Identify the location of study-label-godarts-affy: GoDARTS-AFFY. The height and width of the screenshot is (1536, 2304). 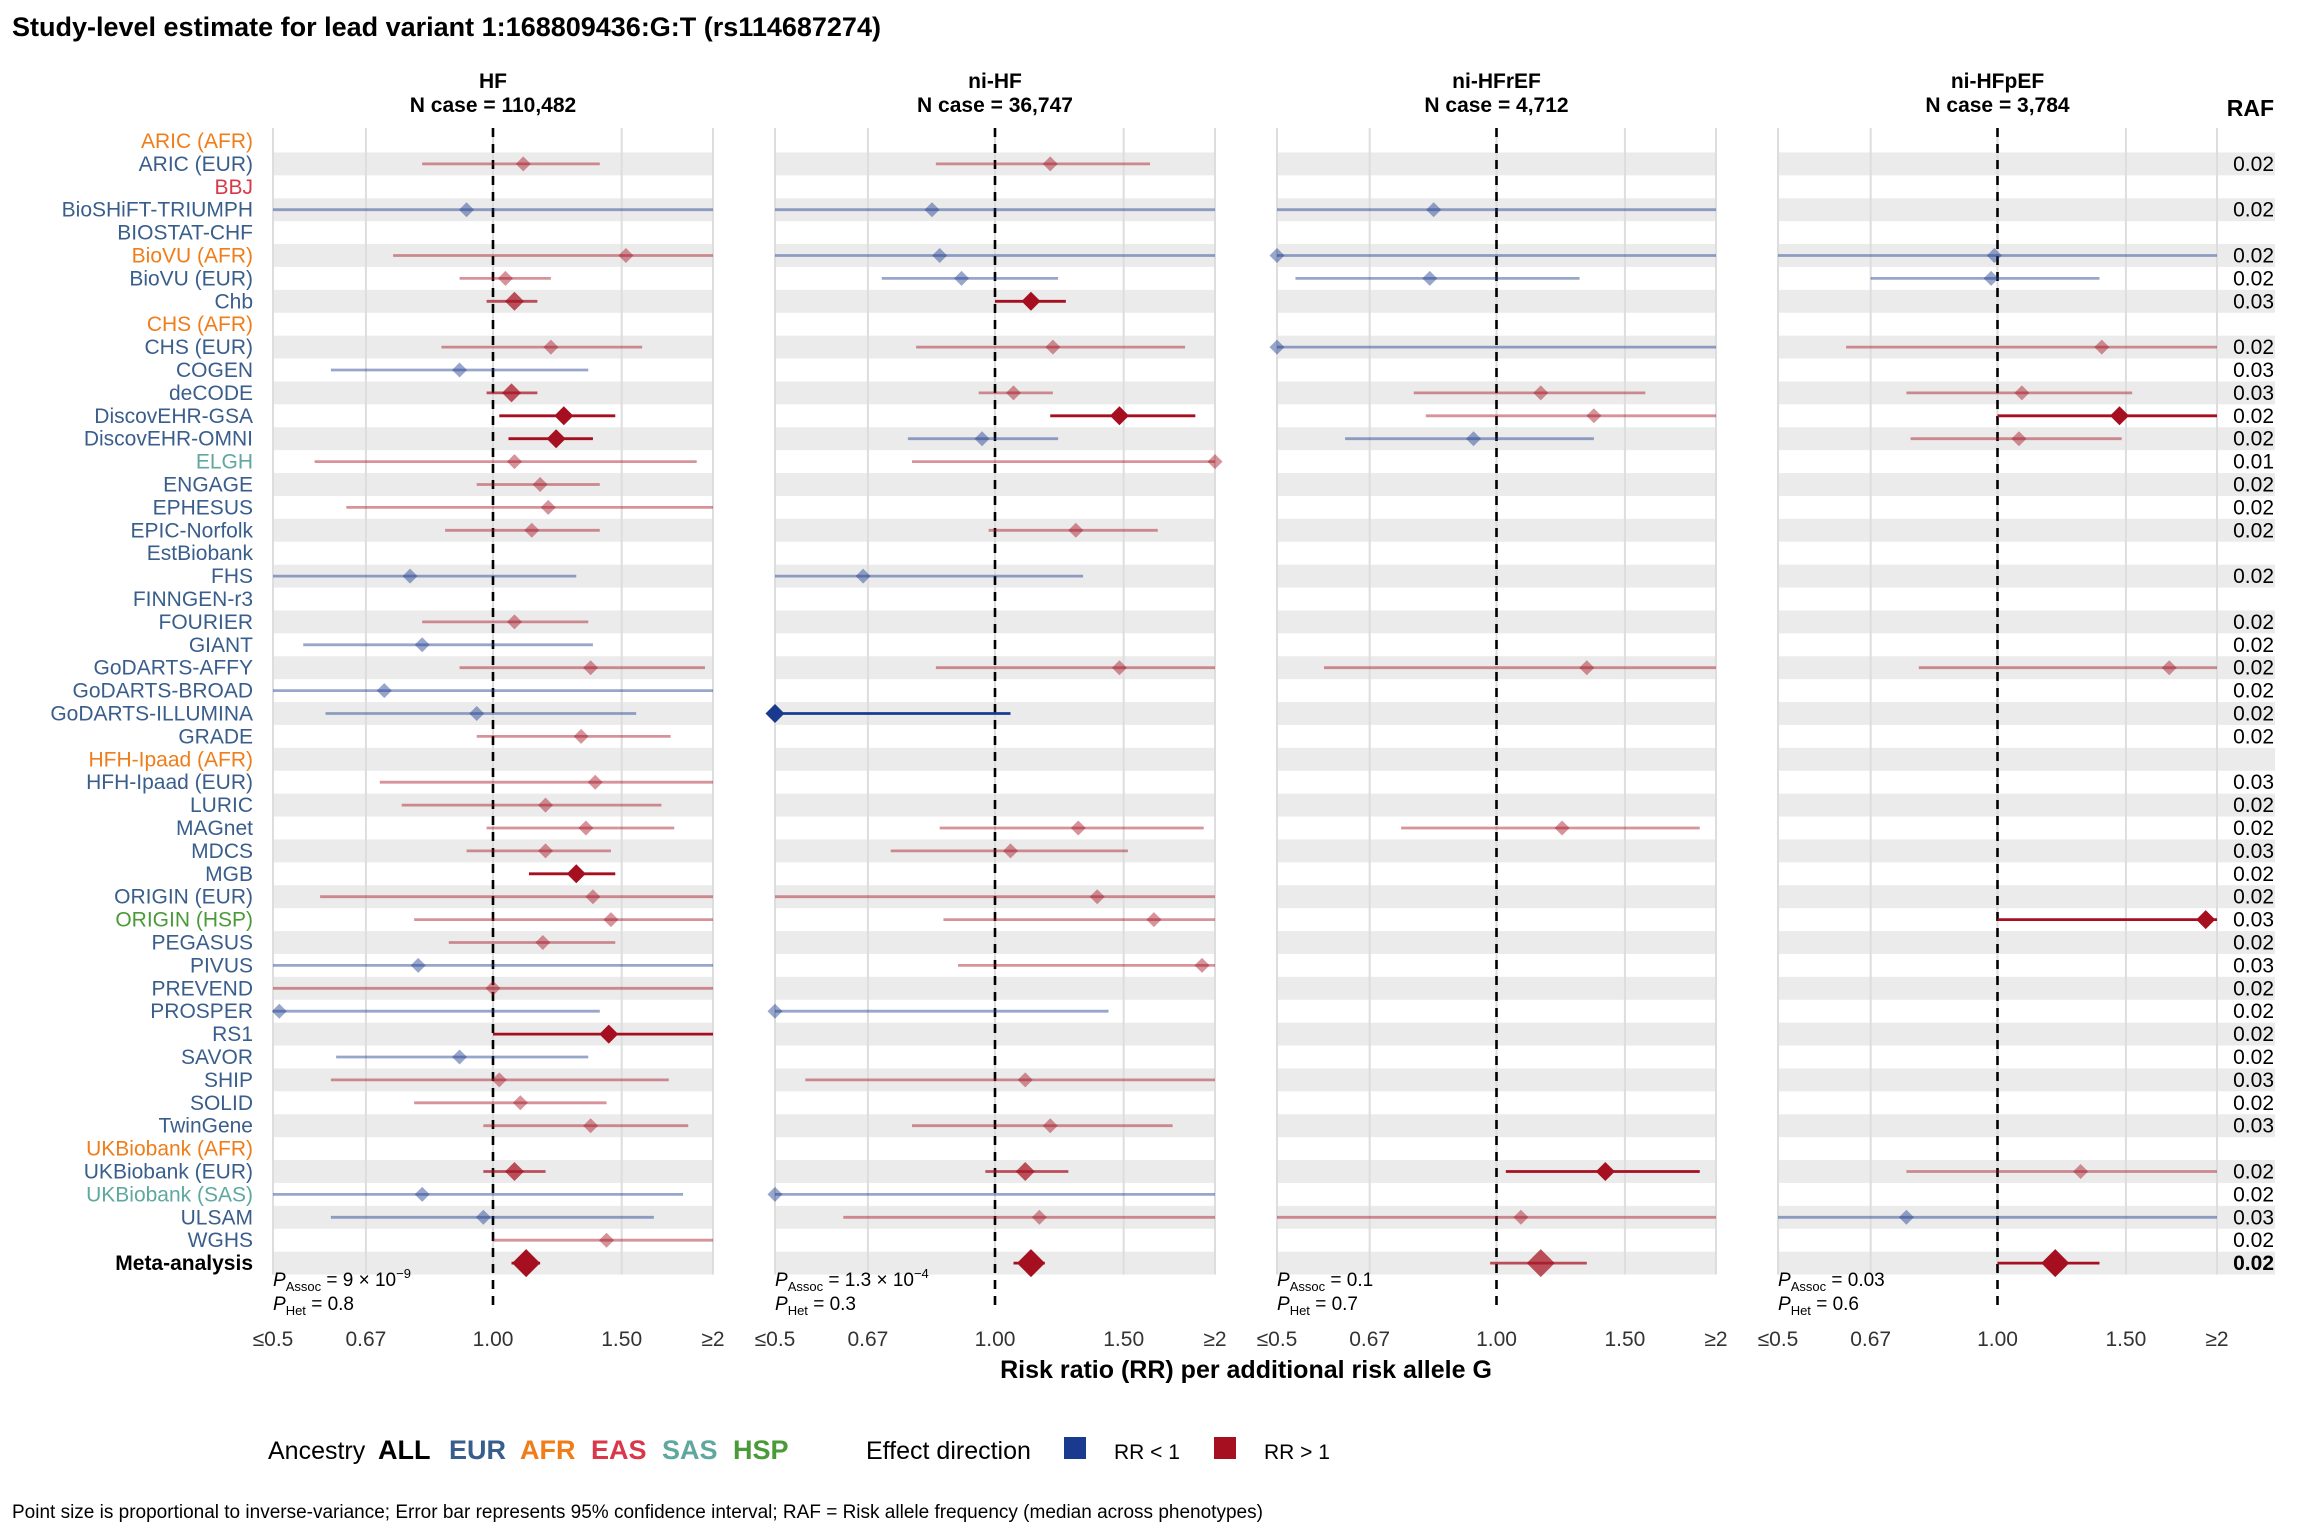
(173, 668).